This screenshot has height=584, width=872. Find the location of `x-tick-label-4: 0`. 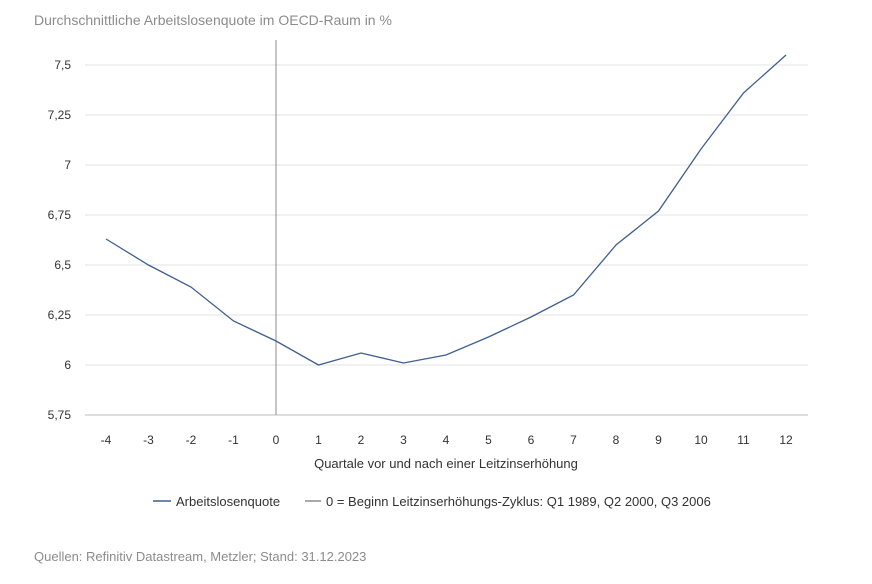

x-tick-label-4: 0 is located at coordinates (276, 440).